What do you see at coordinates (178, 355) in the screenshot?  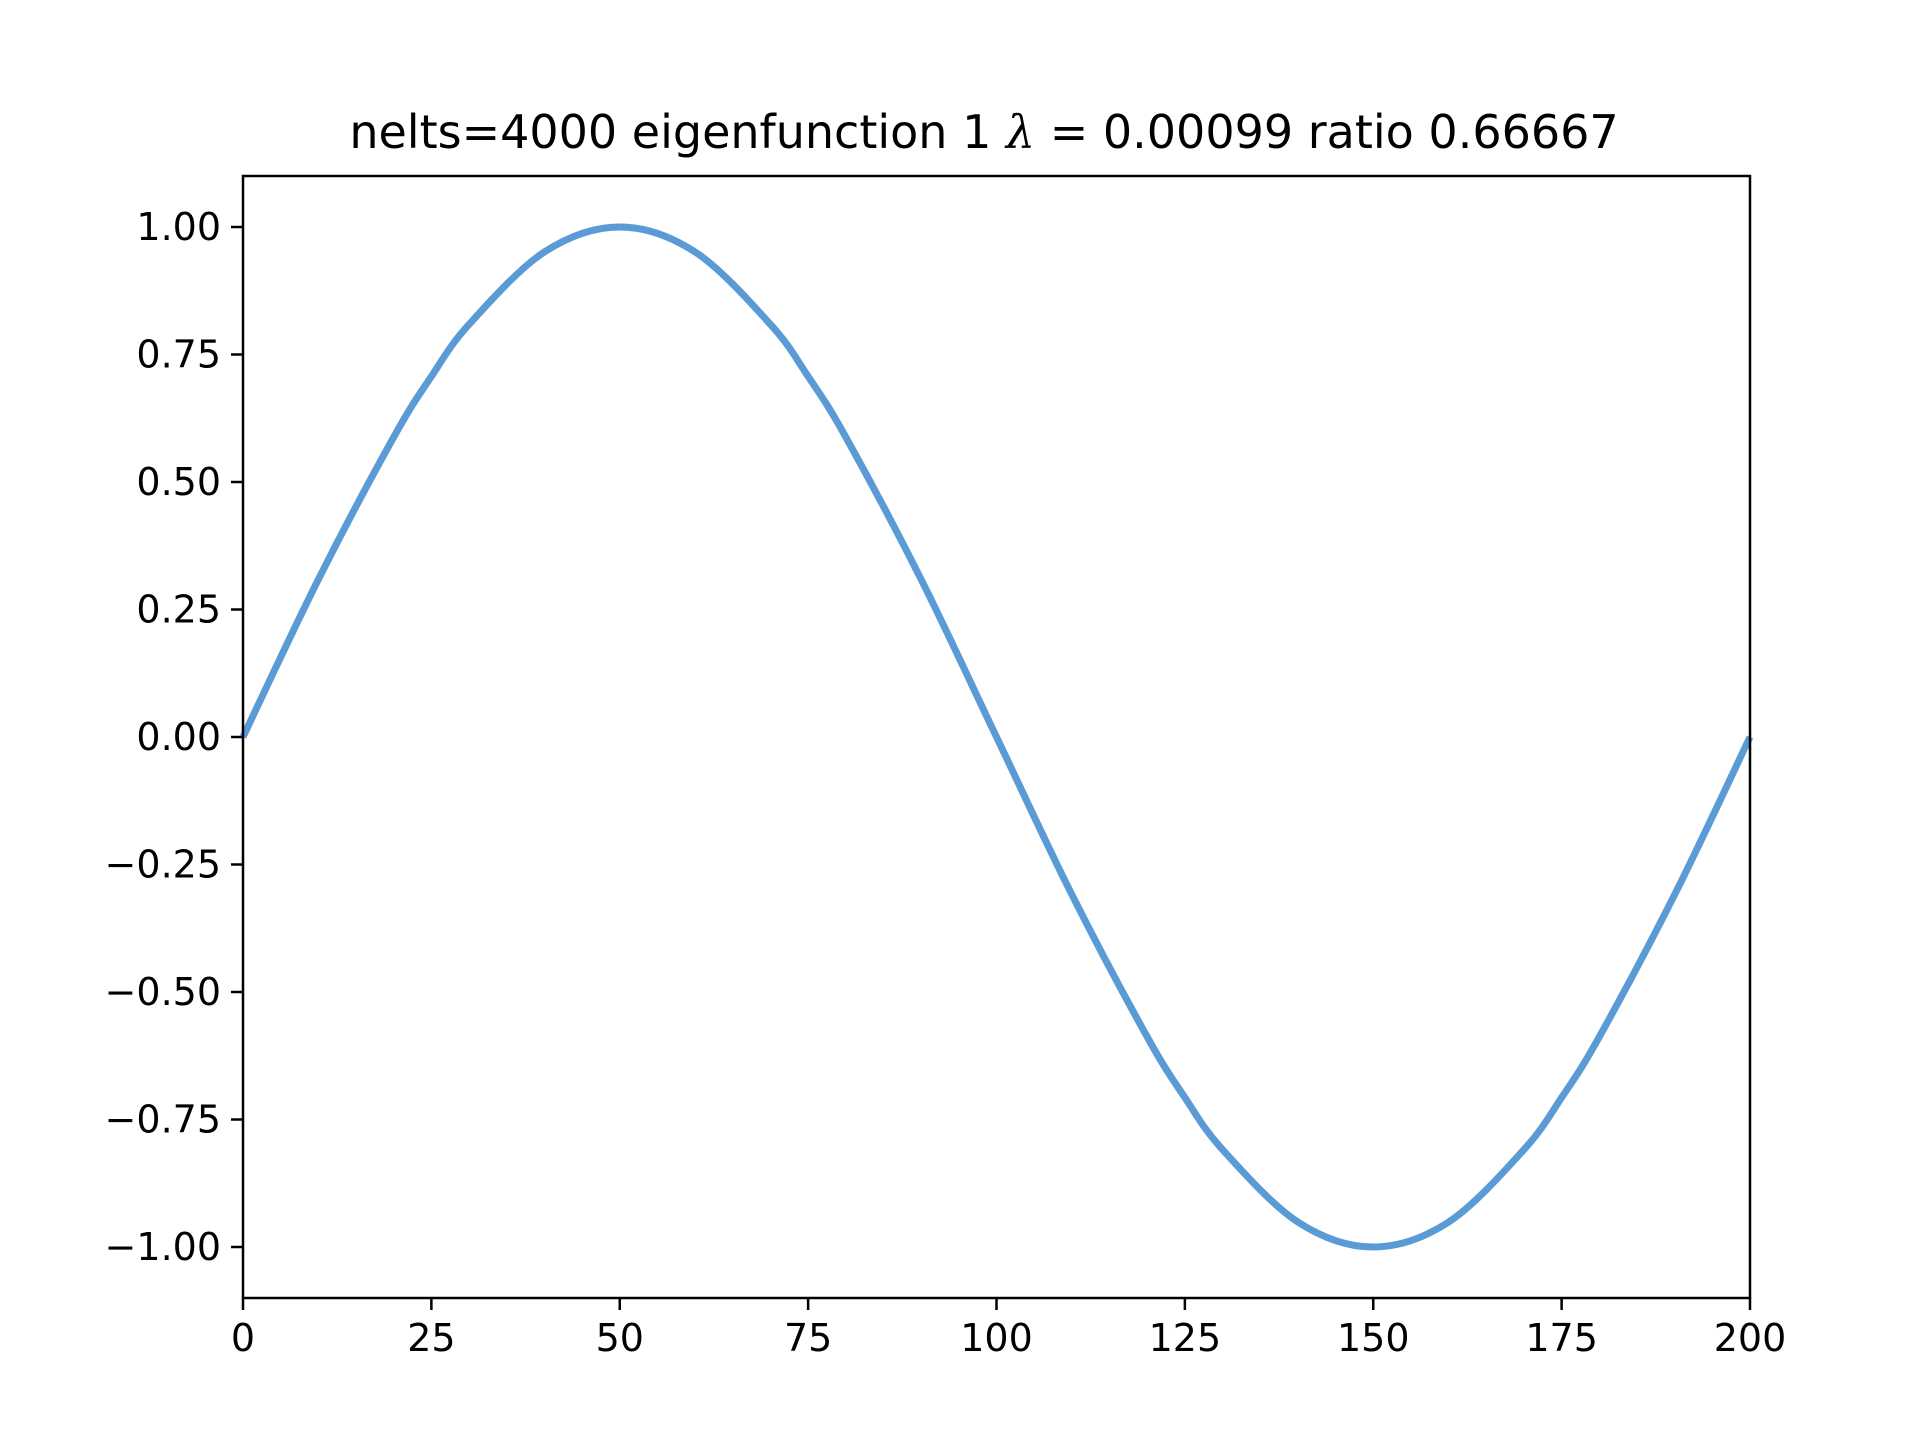 I see `y-tick-label: 0.75` at bounding box center [178, 355].